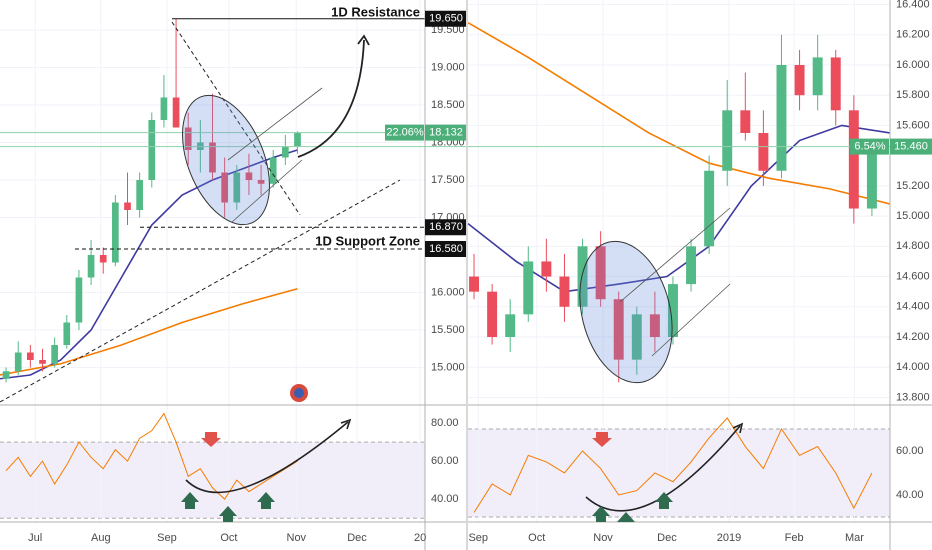 The height and width of the screenshot is (550, 932). I want to click on x-tick-label: 20, so click(420, 538).